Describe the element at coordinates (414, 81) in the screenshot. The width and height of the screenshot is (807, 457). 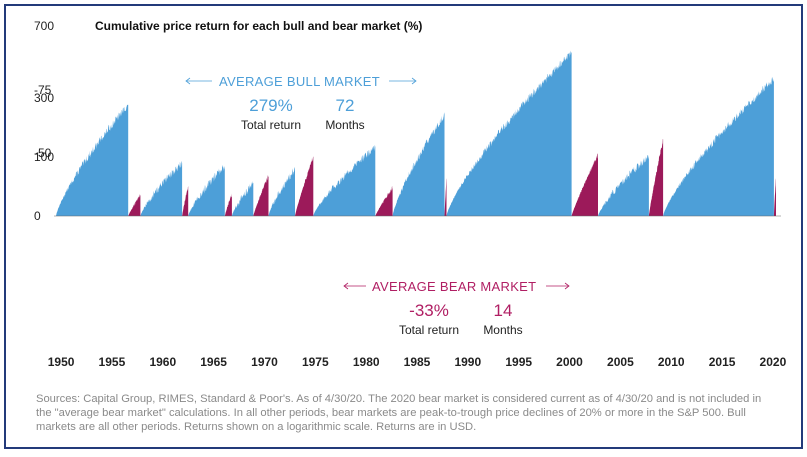
I see `bull-arrowhead-right` at that location.